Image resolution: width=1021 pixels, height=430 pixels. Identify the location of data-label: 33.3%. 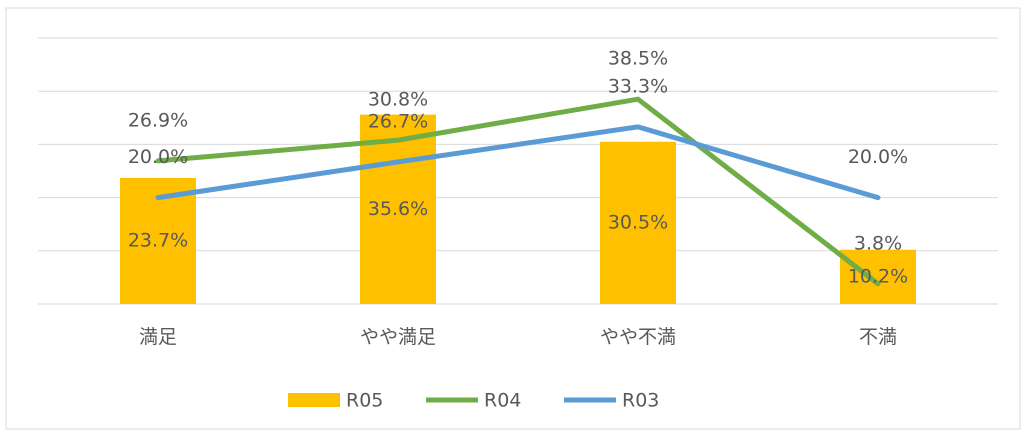
(638, 86).